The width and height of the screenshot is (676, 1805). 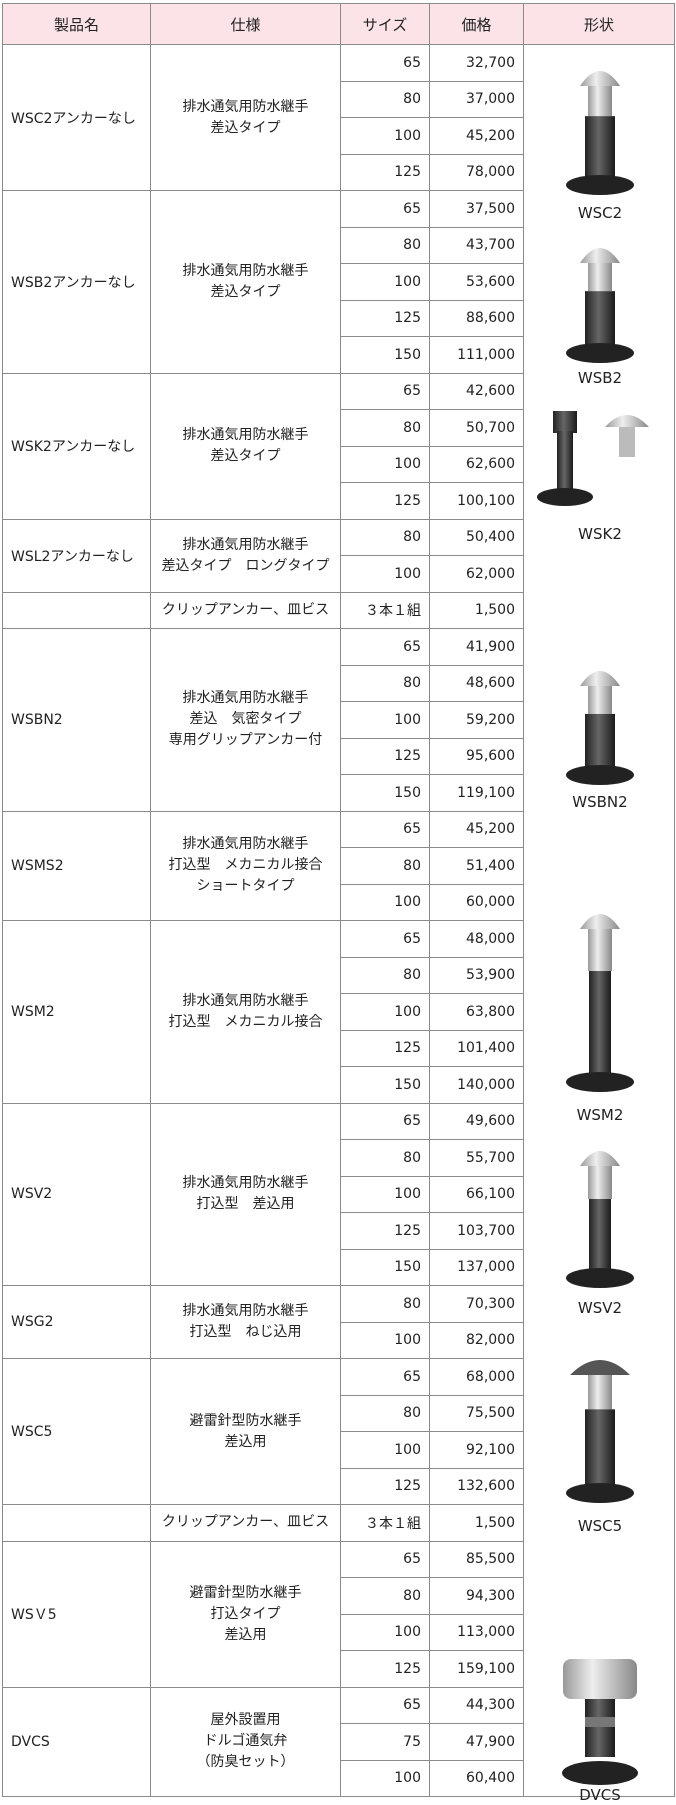 What do you see at coordinates (245, 1012) in the screenshot?
I see `spec: 排水通気用防水継手 打込型 メカニカル接合` at bounding box center [245, 1012].